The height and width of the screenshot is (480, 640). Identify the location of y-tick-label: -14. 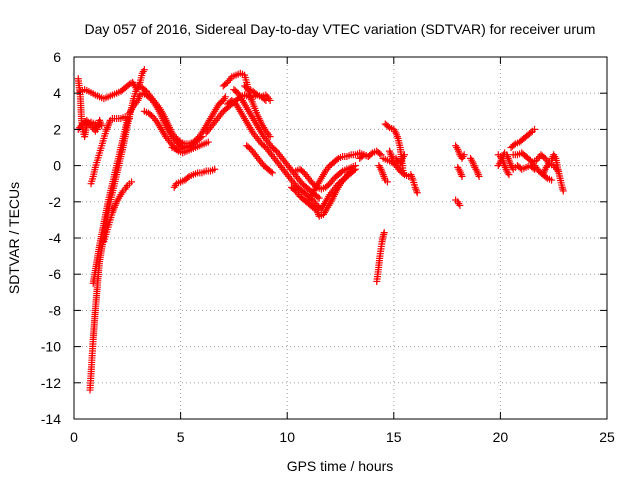
(51, 419).